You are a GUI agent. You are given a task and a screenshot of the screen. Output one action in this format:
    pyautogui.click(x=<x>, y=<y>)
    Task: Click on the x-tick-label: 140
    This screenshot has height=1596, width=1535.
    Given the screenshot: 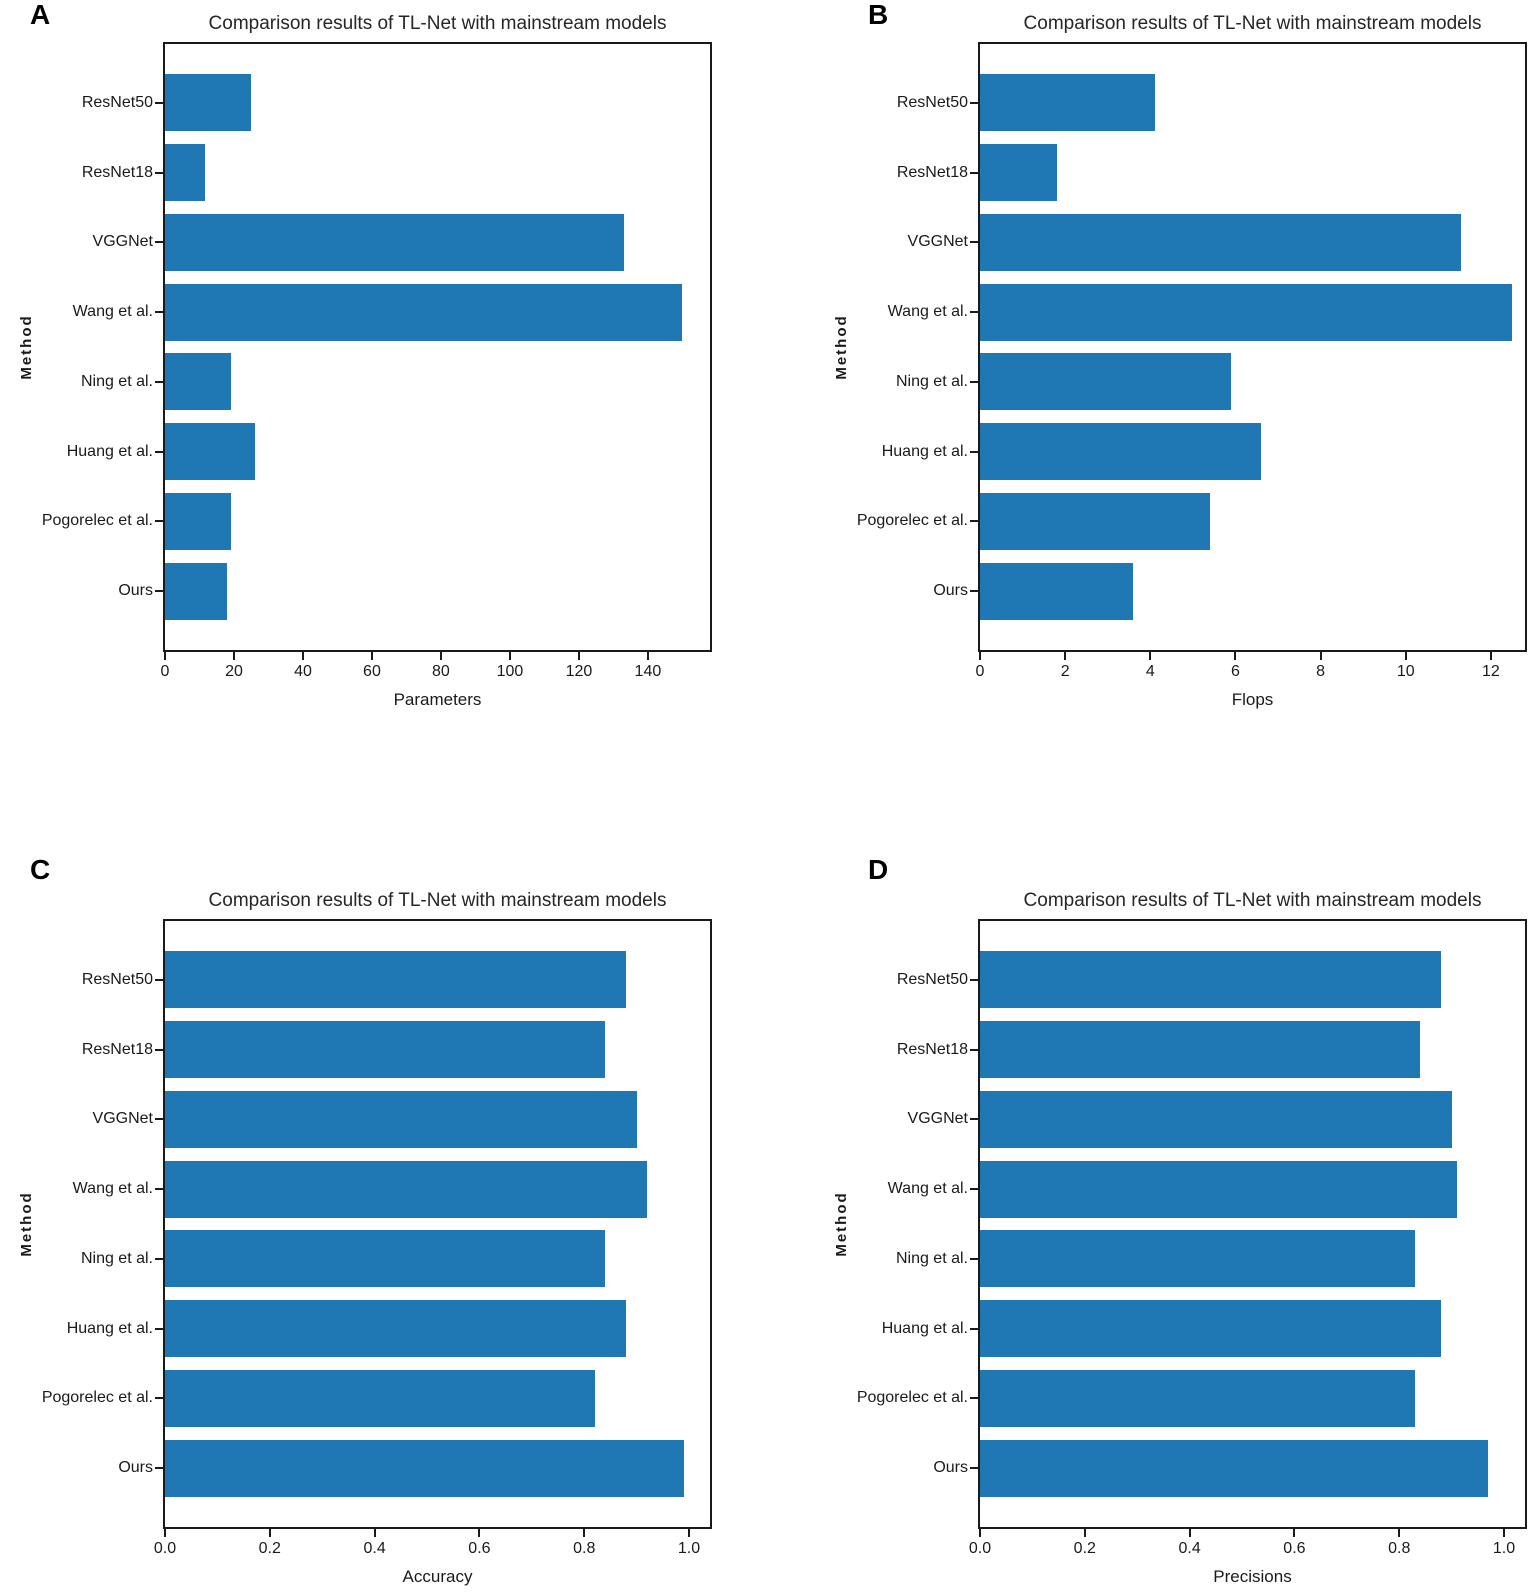 What is the action you would take?
    pyautogui.click(x=648, y=671)
    